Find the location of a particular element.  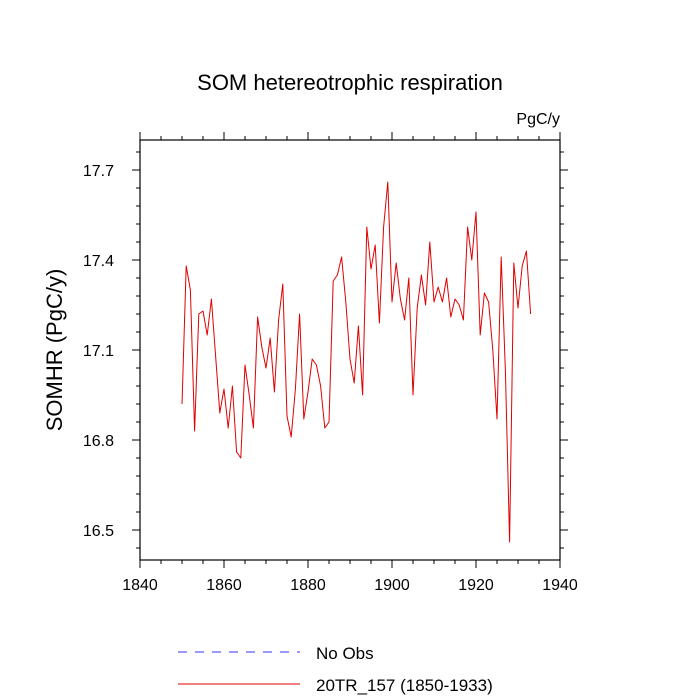

y-tick-label: 16.5 is located at coordinates (98, 531).